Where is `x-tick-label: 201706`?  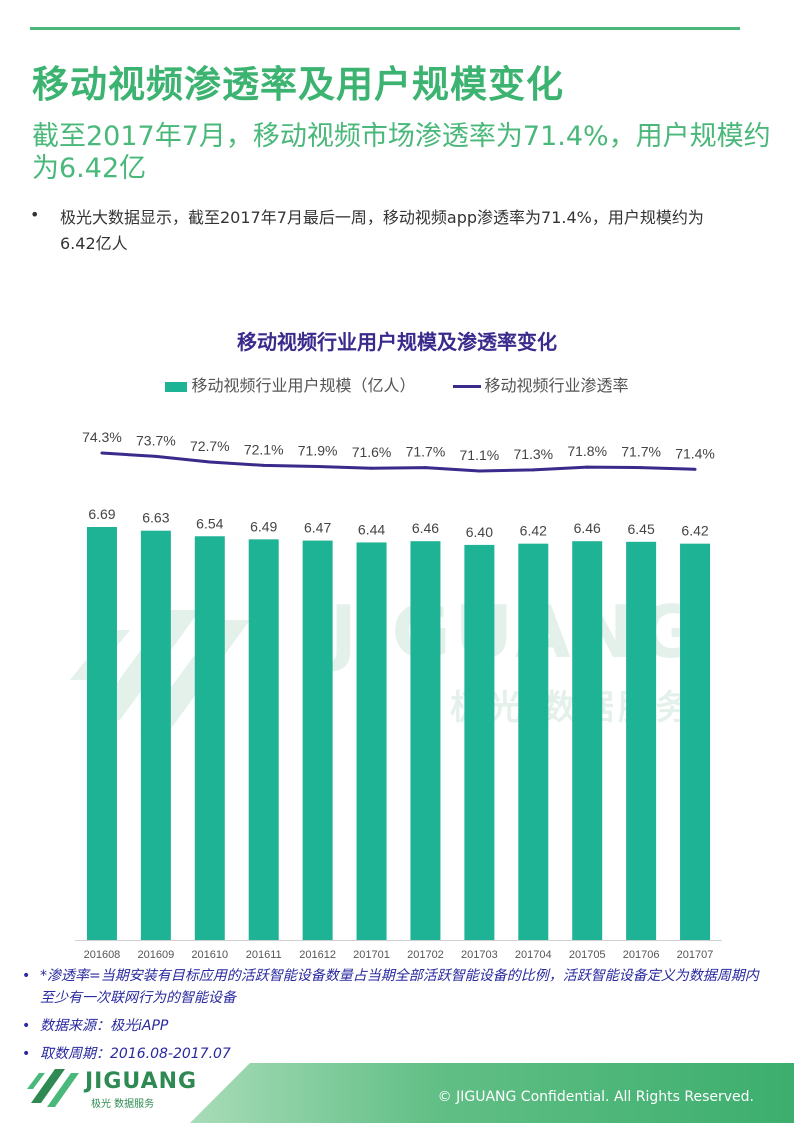 x-tick-label: 201706 is located at coordinates (641, 955).